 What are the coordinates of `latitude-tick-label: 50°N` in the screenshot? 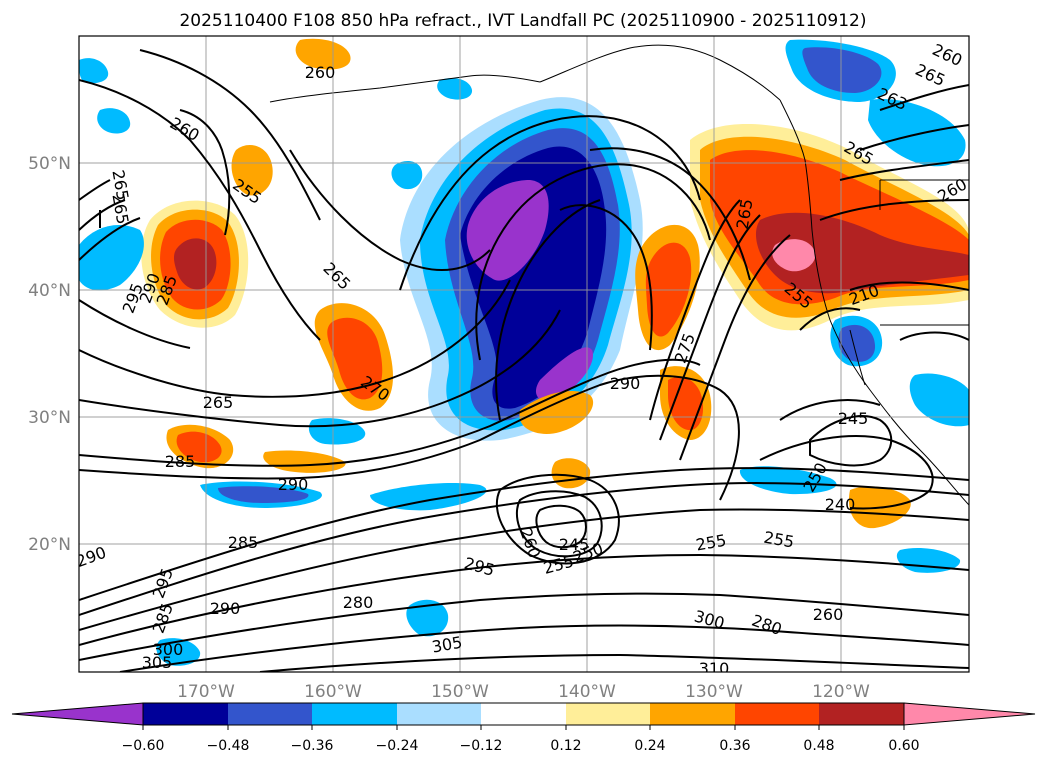 It's located at (49, 164).